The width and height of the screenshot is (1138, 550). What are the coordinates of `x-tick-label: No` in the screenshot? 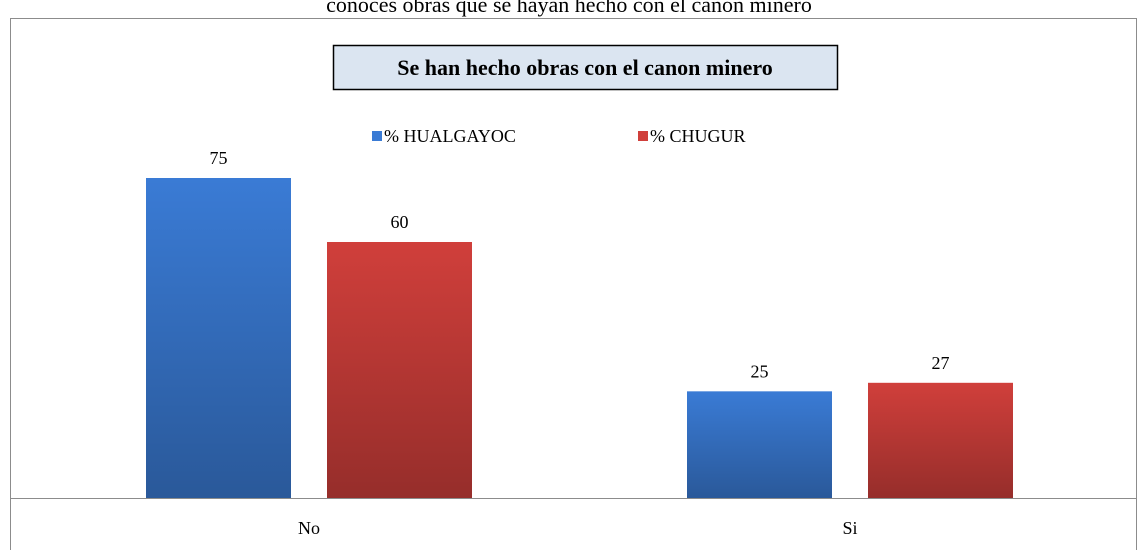 It's located at (309, 528).